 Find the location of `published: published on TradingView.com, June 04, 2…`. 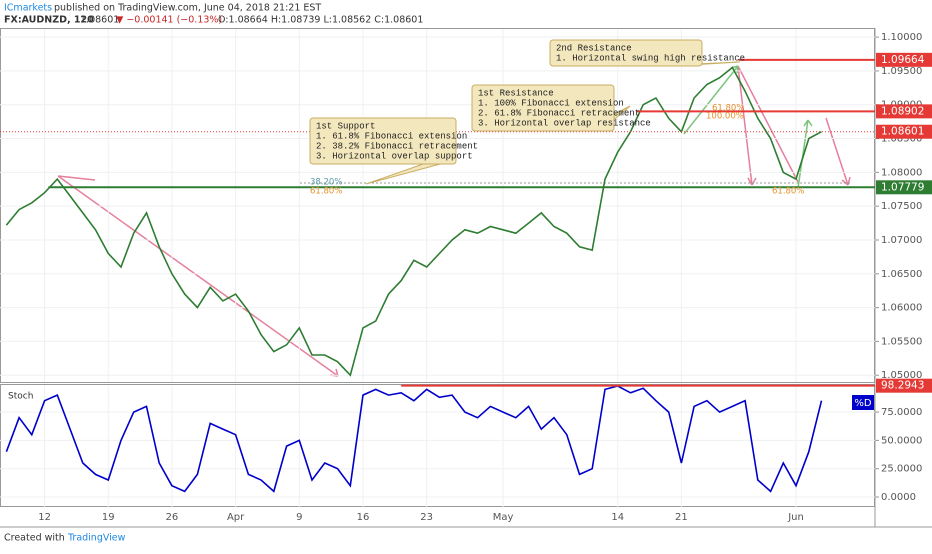

published: published on TradingView.com, June 04, 2… is located at coordinates (187, 8).